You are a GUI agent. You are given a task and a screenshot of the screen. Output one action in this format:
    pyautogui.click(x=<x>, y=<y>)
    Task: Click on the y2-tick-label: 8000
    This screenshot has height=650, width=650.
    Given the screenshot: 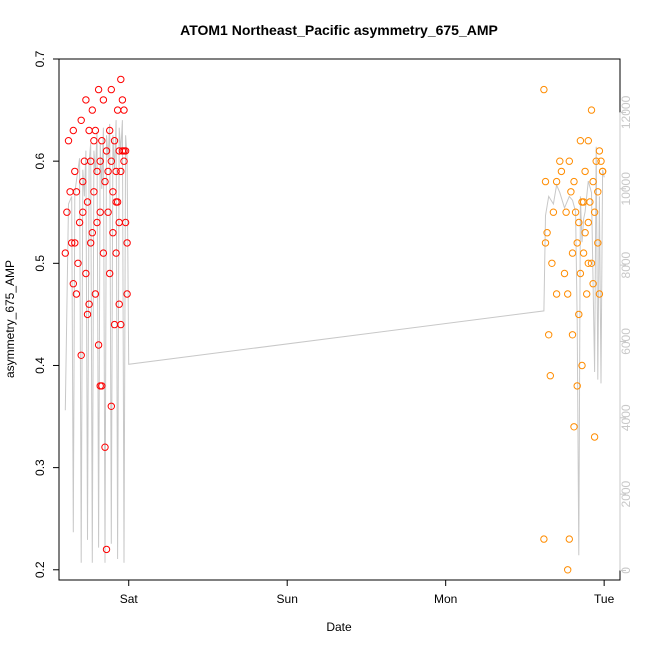 What is the action you would take?
    pyautogui.click(x=626, y=264)
    